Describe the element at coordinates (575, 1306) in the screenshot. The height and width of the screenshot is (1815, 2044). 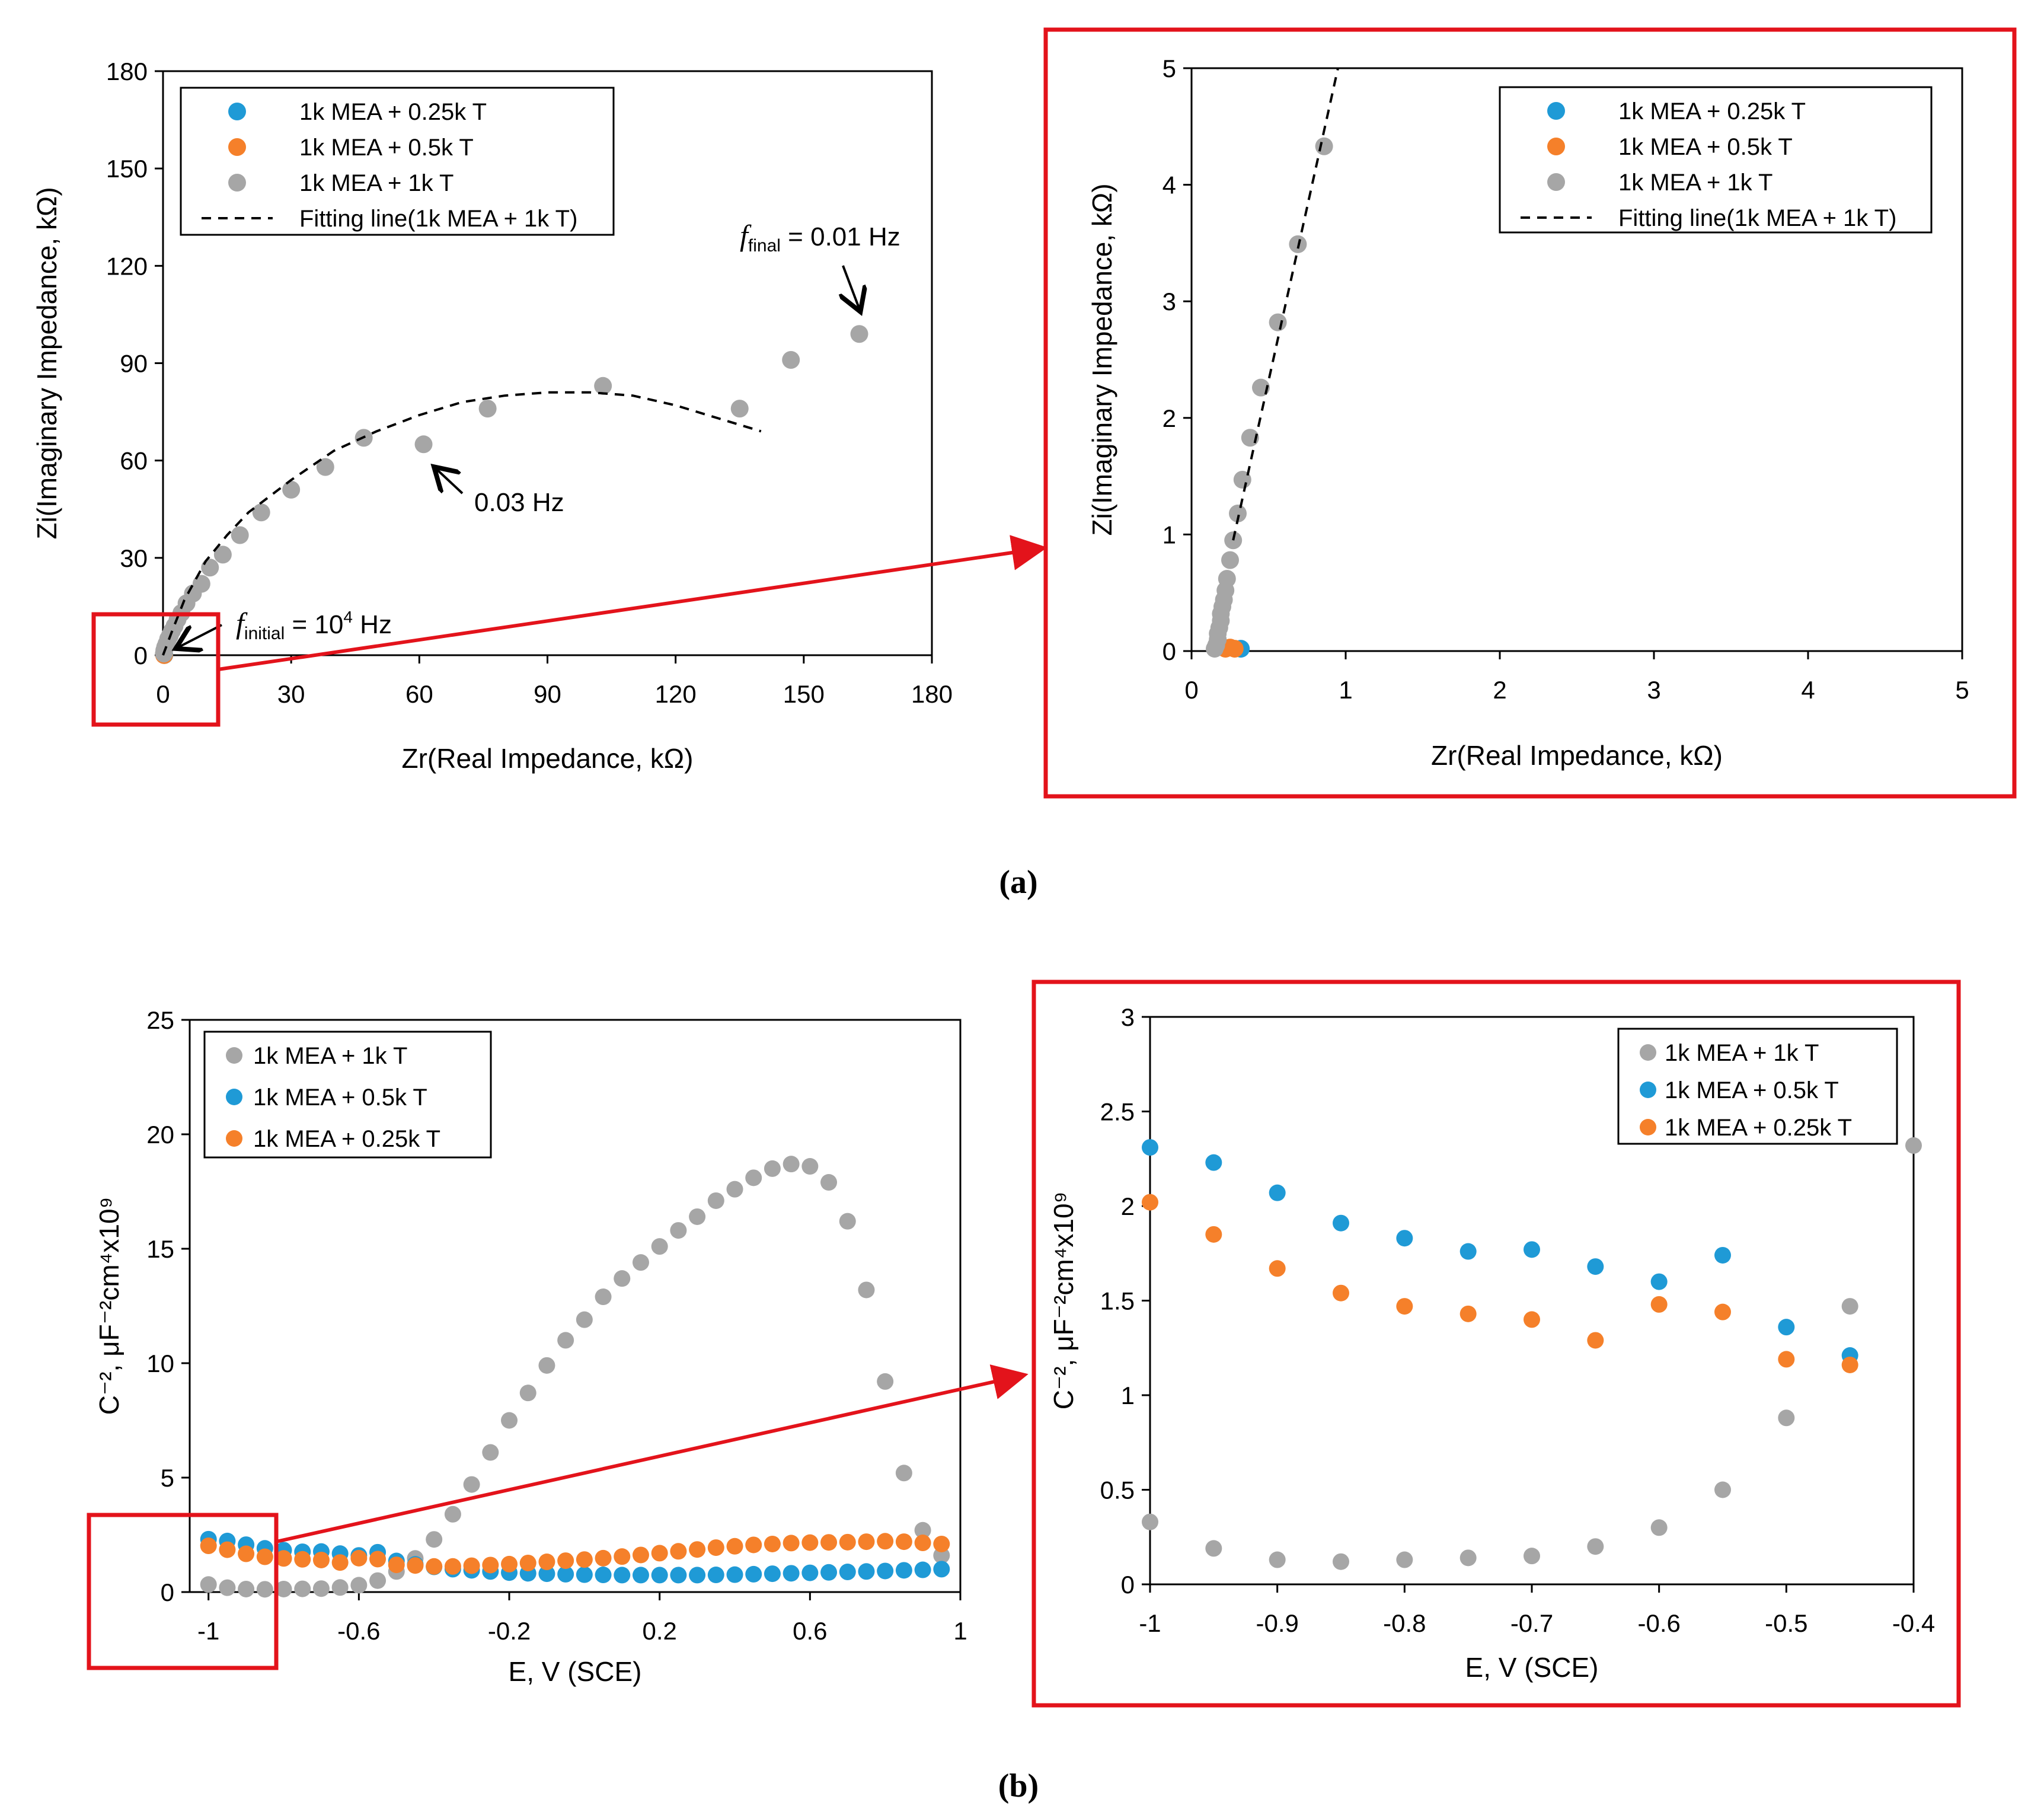
I see `plot-frame` at that location.